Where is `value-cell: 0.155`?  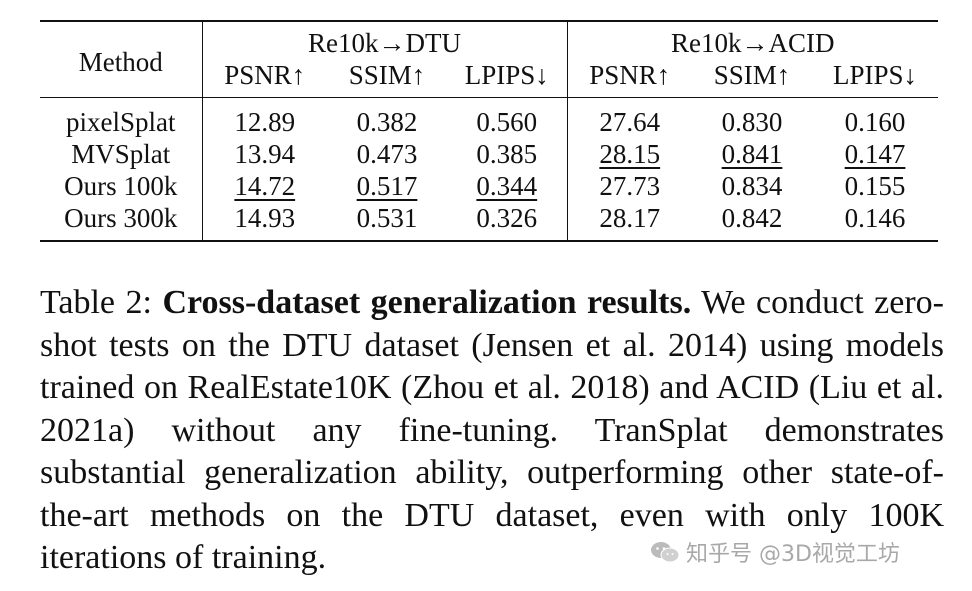 value-cell: 0.155 is located at coordinates (875, 185).